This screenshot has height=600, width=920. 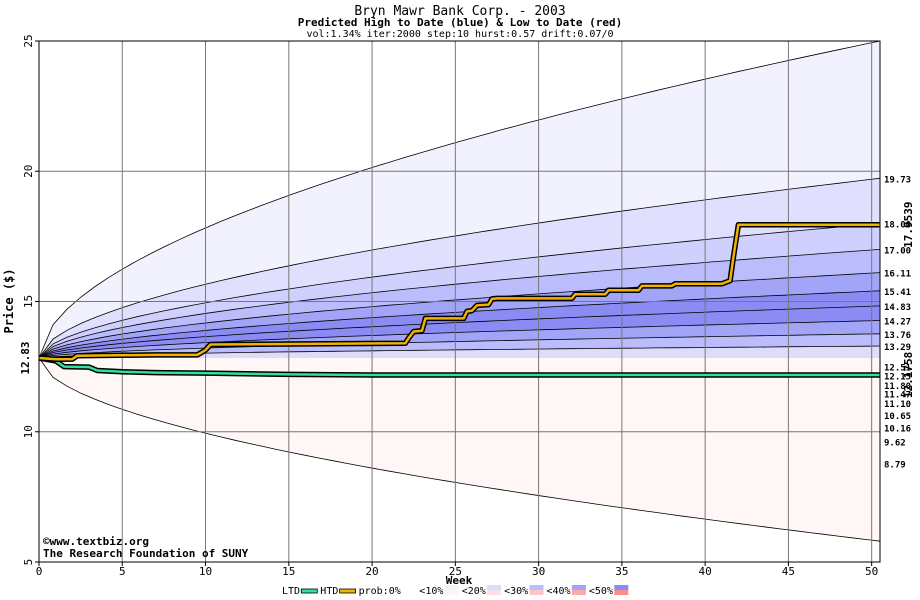 I want to click on ltd-series-line, so click(x=459, y=366).